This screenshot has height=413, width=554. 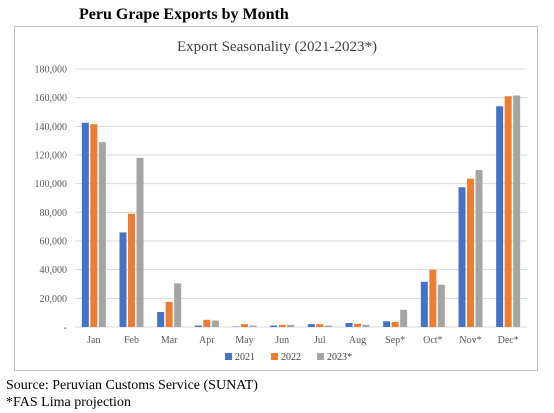 What do you see at coordinates (470, 340) in the screenshot?
I see `x-tick-label: Nov*` at bounding box center [470, 340].